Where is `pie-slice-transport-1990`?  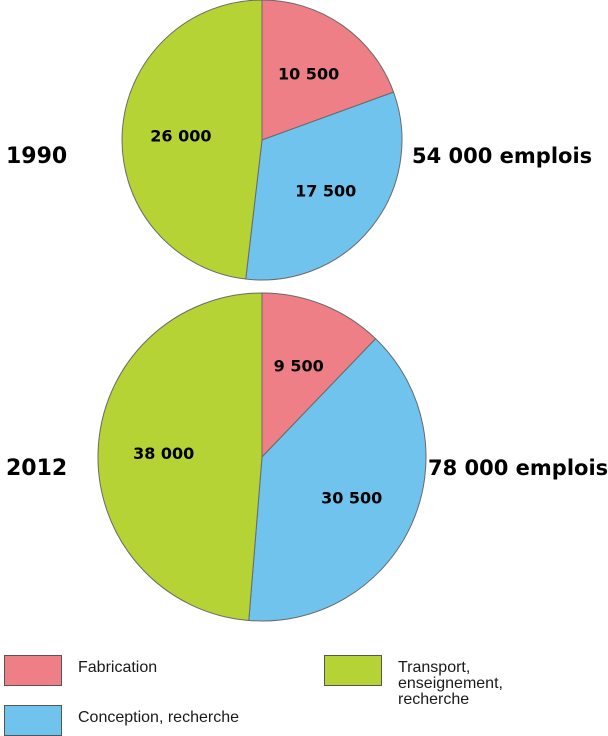 pie-slice-transport-1990 is located at coordinates (192, 140).